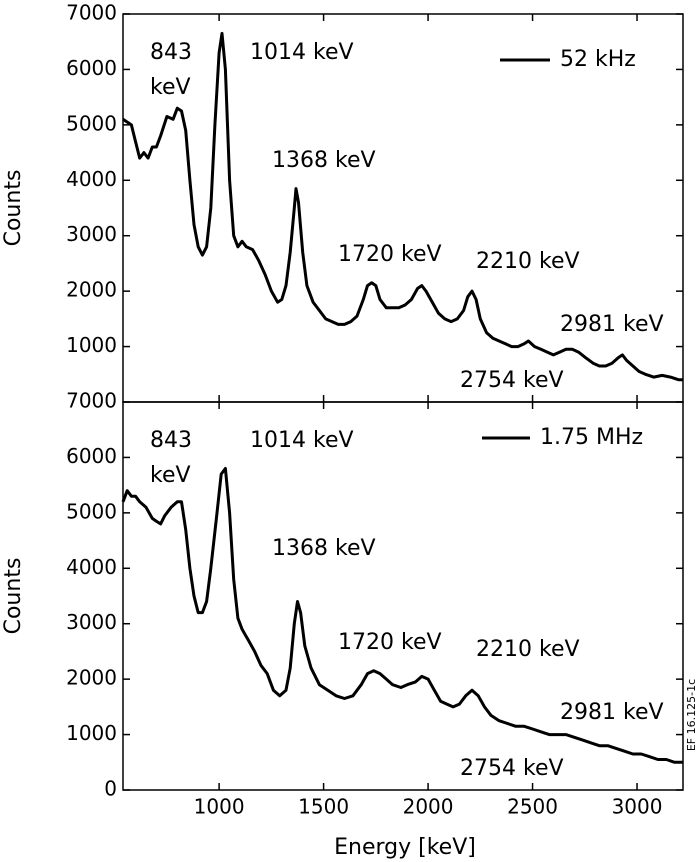 This screenshot has width=700, height=862. Describe the element at coordinates (428, 807) in the screenshot. I see `x-tick-label: 2000` at that location.